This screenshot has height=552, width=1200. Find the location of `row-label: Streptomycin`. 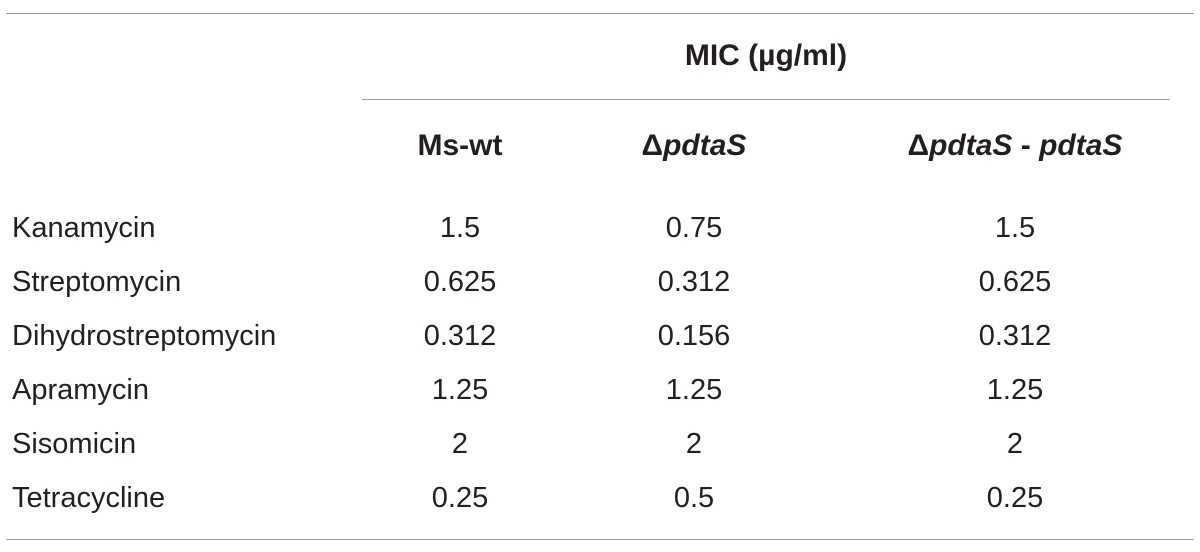

row-label: Streptomycin is located at coordinates (97, 282).